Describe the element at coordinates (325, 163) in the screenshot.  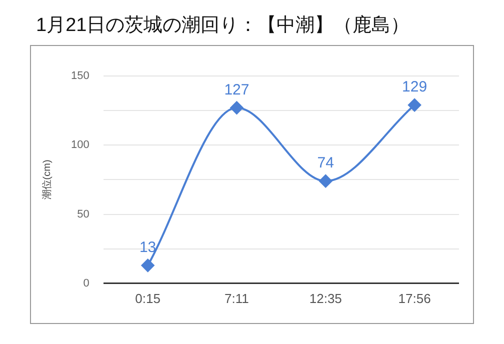
I see `data-label: 74` at that location.